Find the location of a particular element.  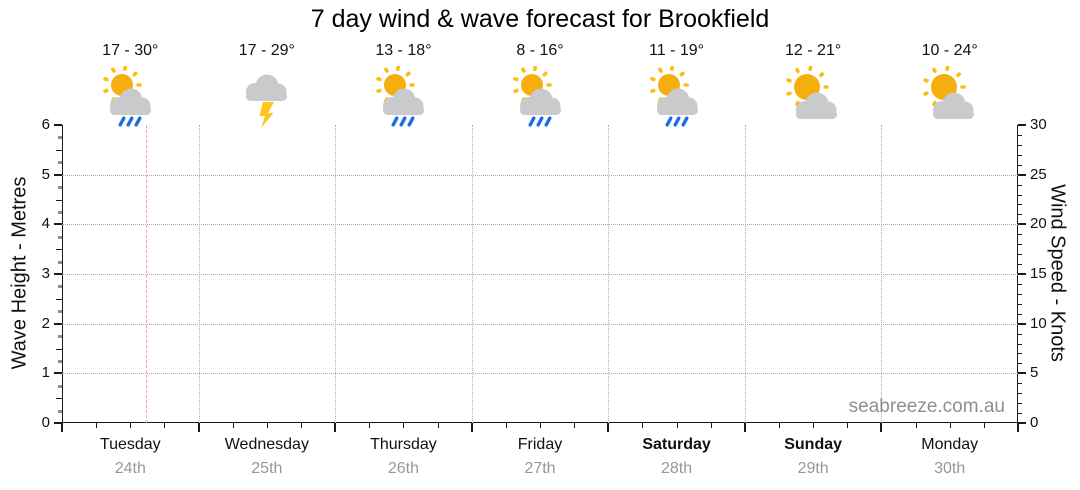

sun-cloud-icon is located at coordinates (950, 97).